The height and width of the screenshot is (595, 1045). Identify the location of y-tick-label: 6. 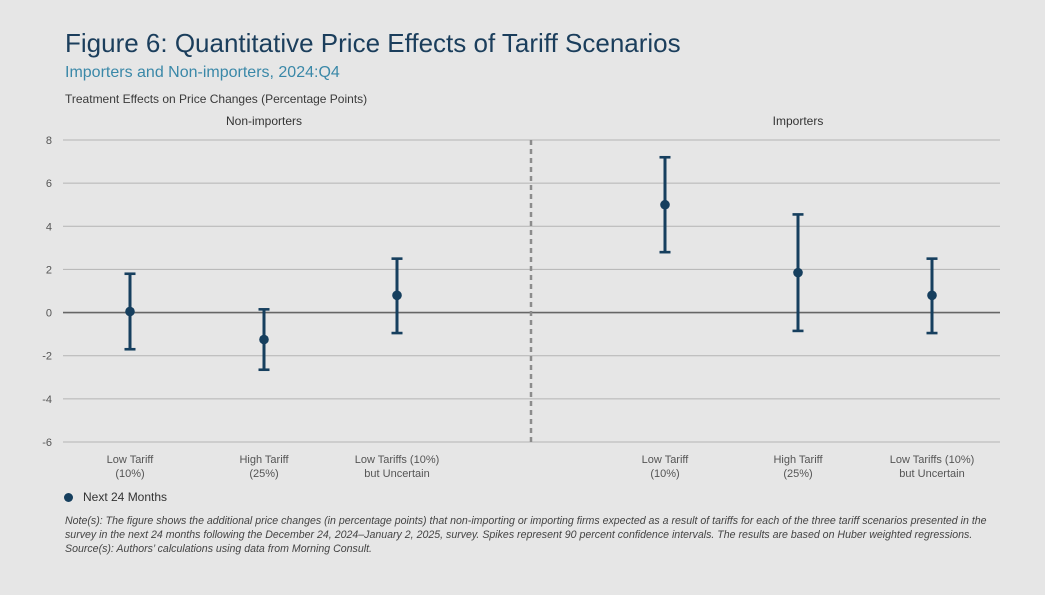
(49, 184).